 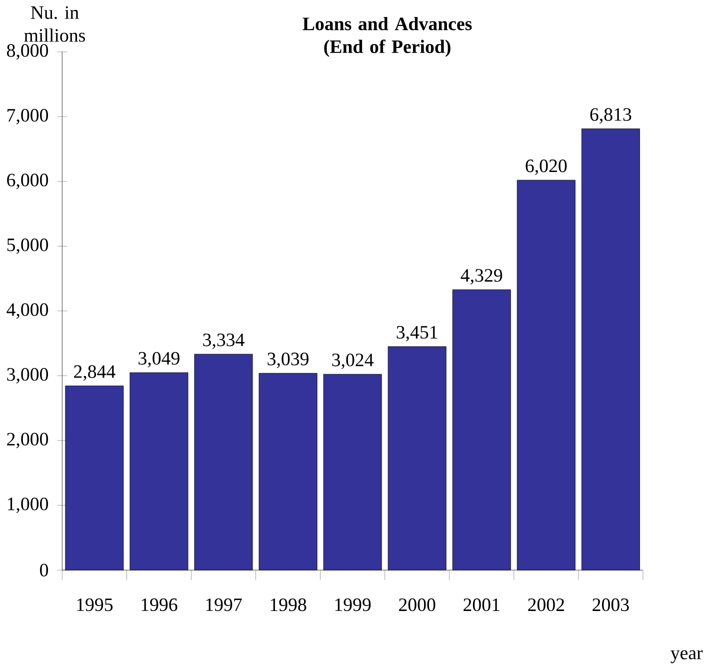 What do you see at coordinates (44, 570) in the screenshot?
I see `y-tick-label: 0` at bounding box center [44, 570].